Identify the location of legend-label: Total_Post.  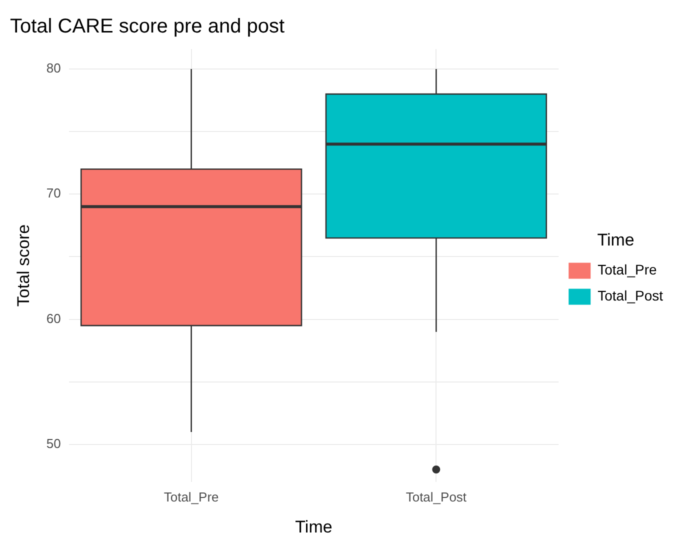
(631, 296).